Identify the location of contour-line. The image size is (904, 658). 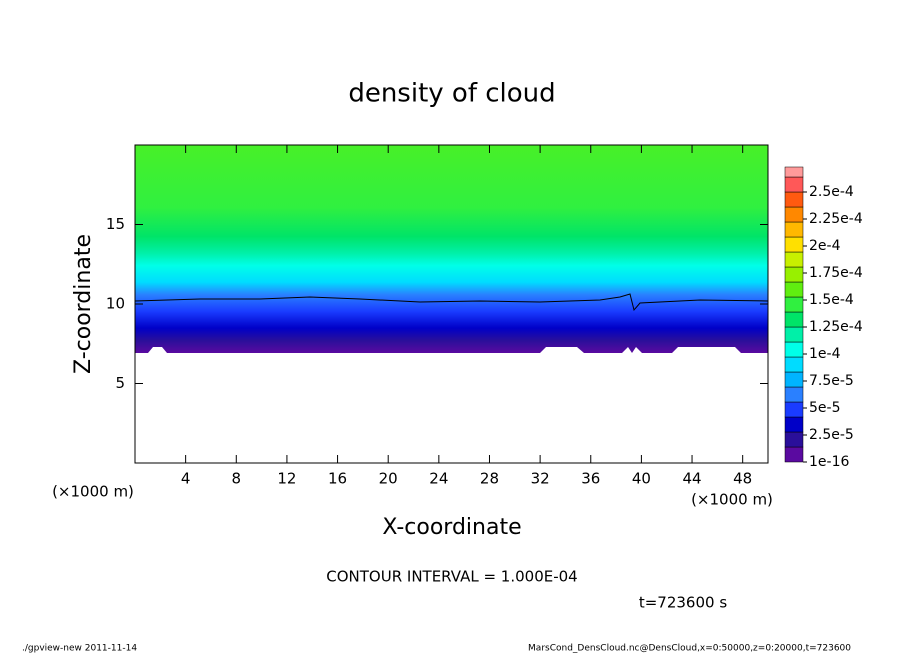
(451, 302).